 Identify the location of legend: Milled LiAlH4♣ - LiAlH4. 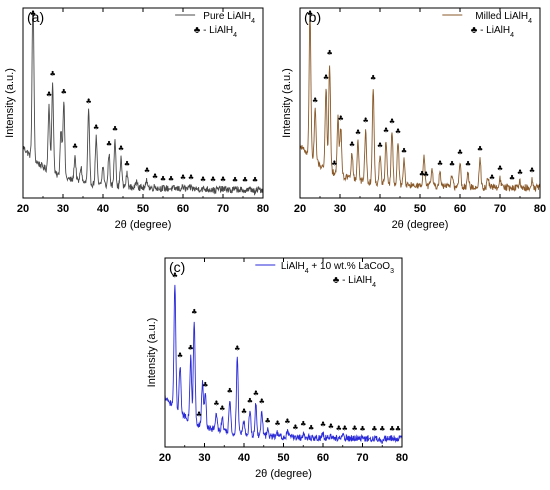
(487, 25).